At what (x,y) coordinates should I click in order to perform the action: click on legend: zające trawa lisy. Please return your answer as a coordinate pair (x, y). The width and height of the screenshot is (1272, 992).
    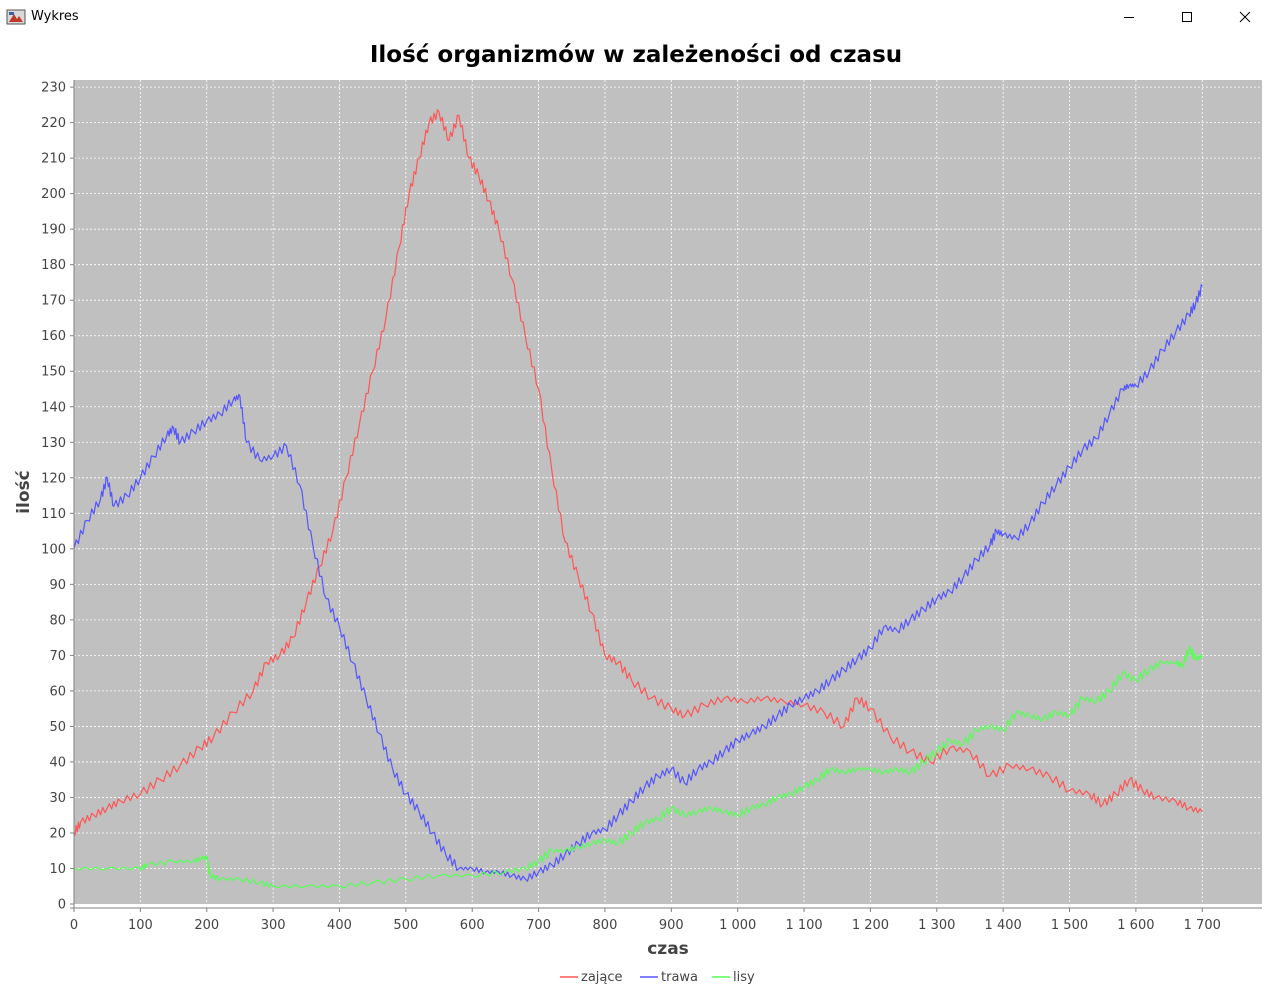
    Looking at the image, I should click on (657, 977).